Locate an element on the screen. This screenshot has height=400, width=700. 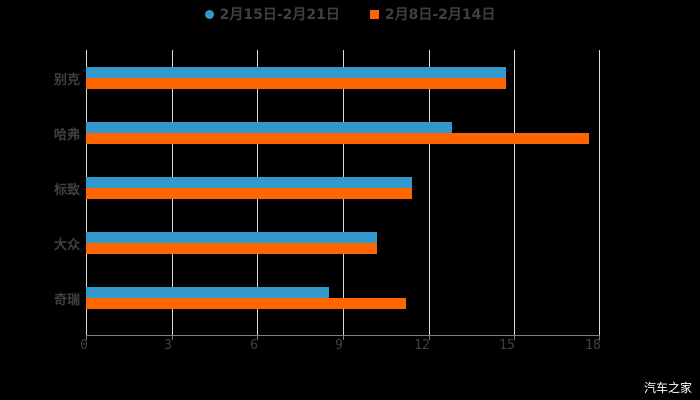
x-tick-label: 18 is located at coordinates (593, 345).